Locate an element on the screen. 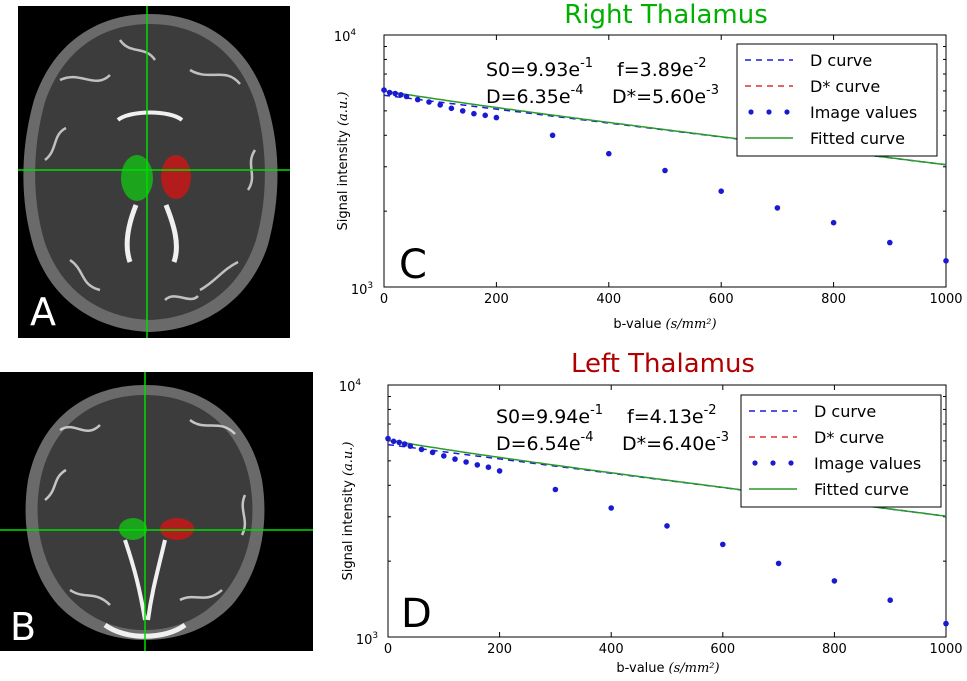  panel-b: B is located at coordinates (156, 511).